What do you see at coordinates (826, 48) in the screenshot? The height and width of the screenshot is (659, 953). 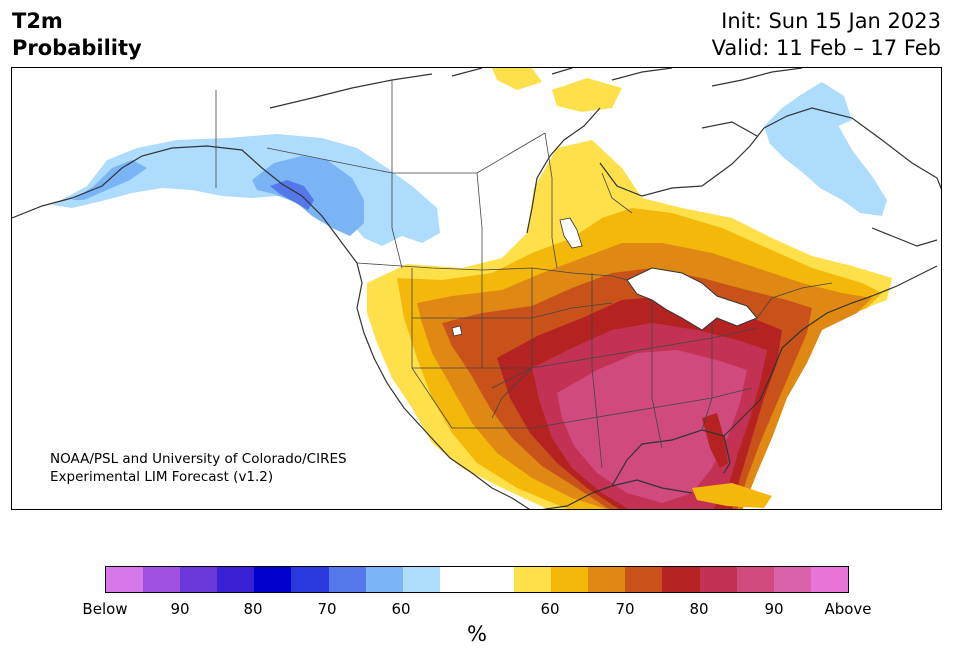 I see `valid-range: Valid: 11 Feb – 17 Feb` at bounding box center [826, 48].